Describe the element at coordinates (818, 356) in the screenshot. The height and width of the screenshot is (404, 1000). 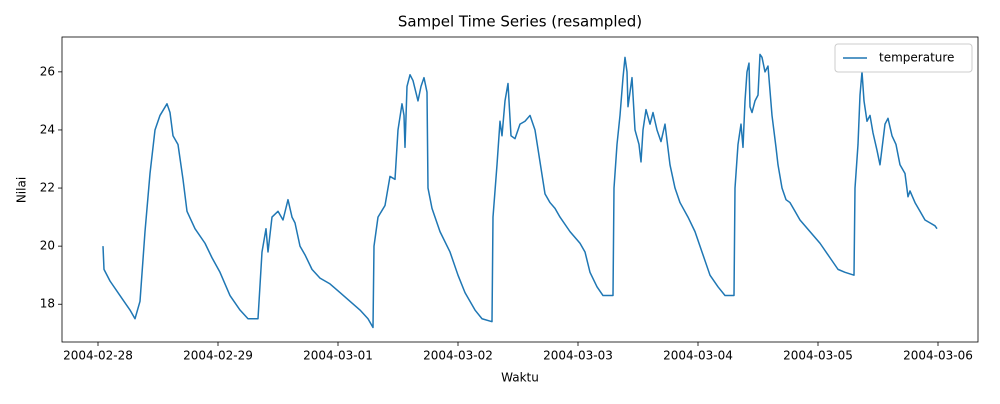
I see `x-tick-label: 2004-03-05` at that location.